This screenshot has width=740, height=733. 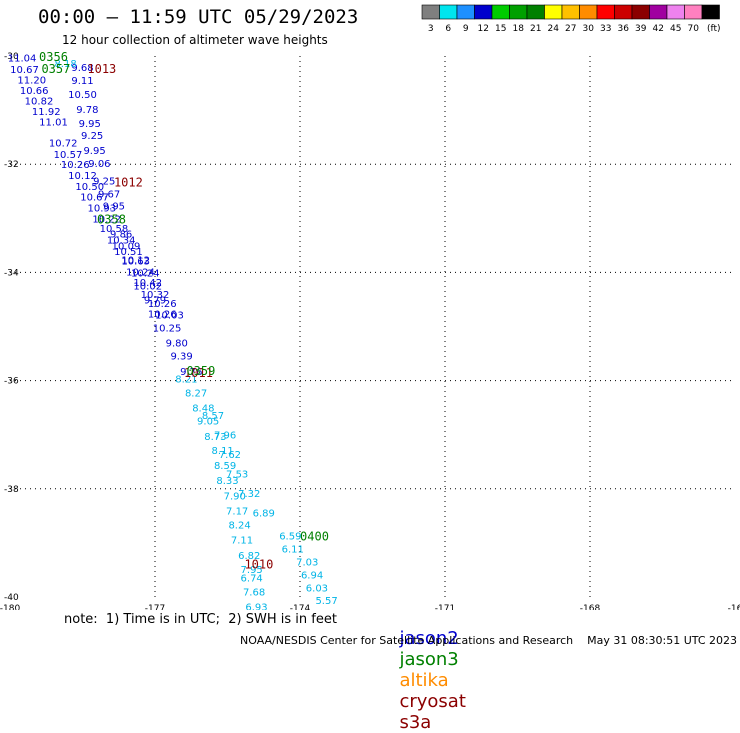 What do you see at coordinates (63, 144) in the screenshot?
I see `wave-height-point: 10.72` at bounding box center [63, 144].